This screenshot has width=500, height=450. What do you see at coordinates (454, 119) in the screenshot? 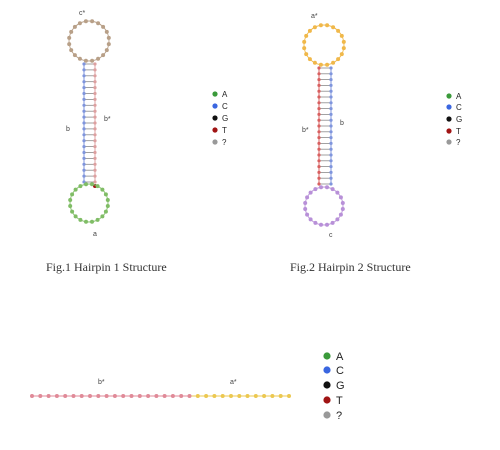
I see `legend-2-item-g: G` at bounding box center [454, 119].